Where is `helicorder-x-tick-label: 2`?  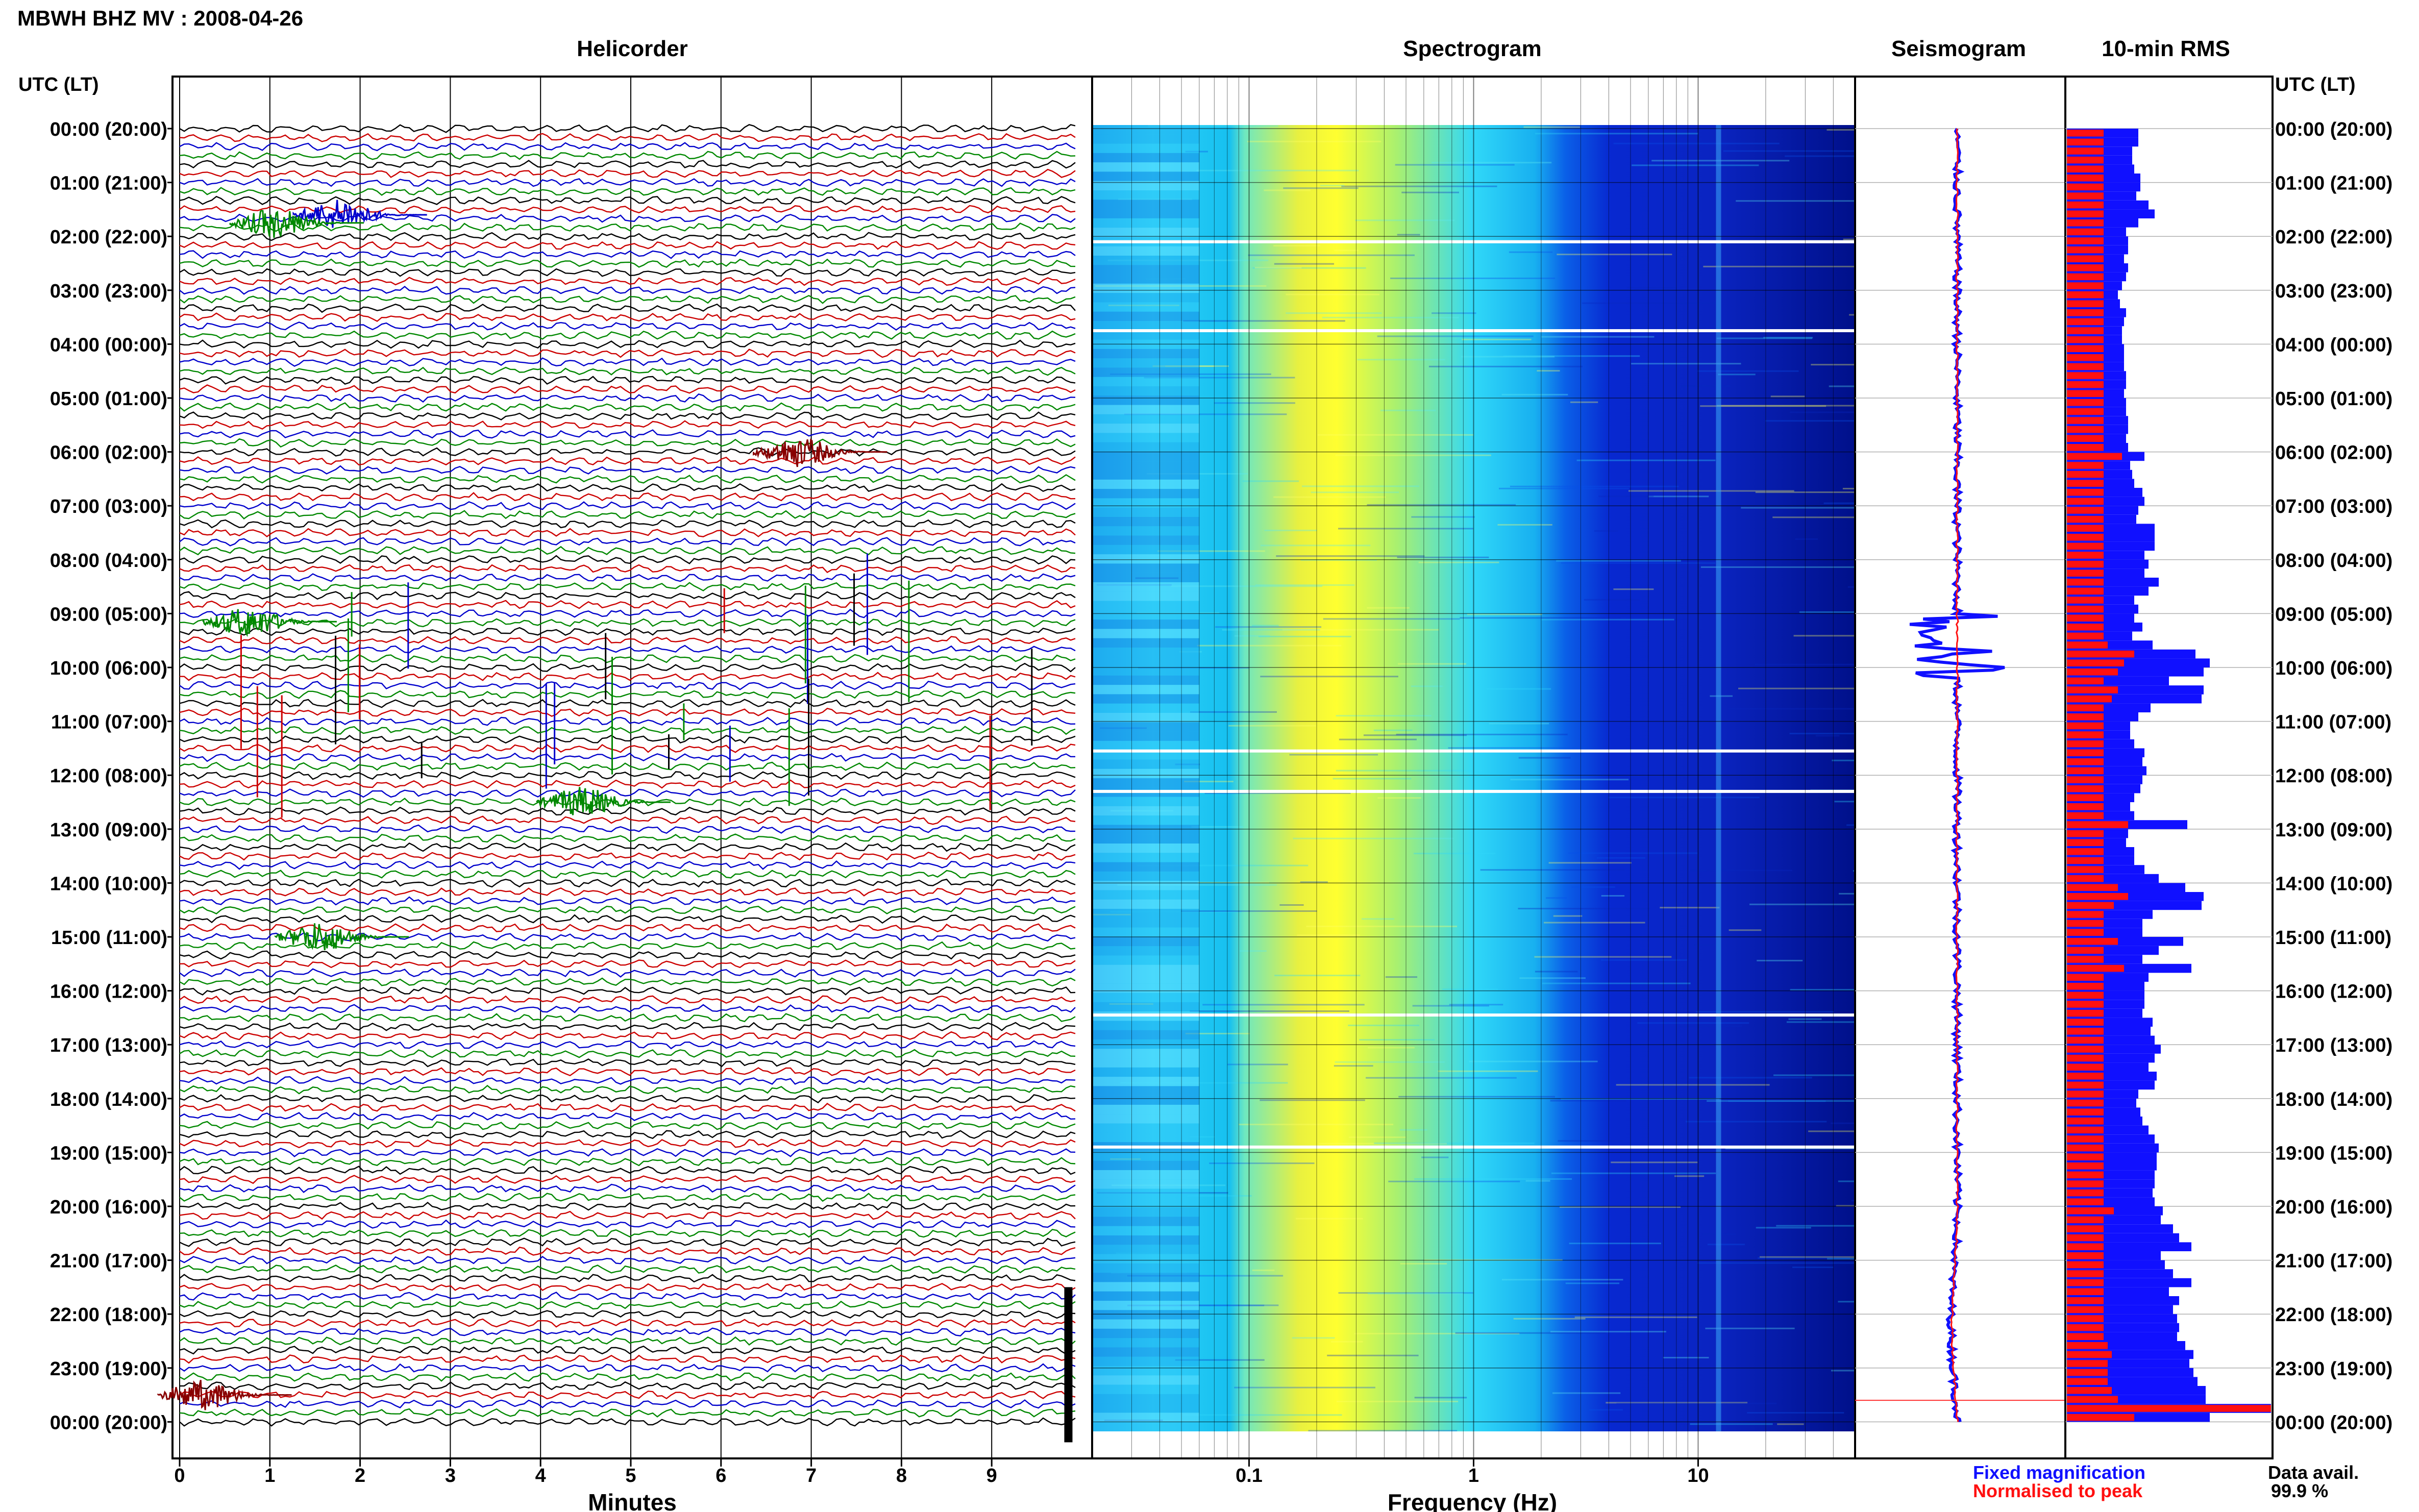
helicorder-x-tick-label: 2 is located at coordinates (360, 1475).